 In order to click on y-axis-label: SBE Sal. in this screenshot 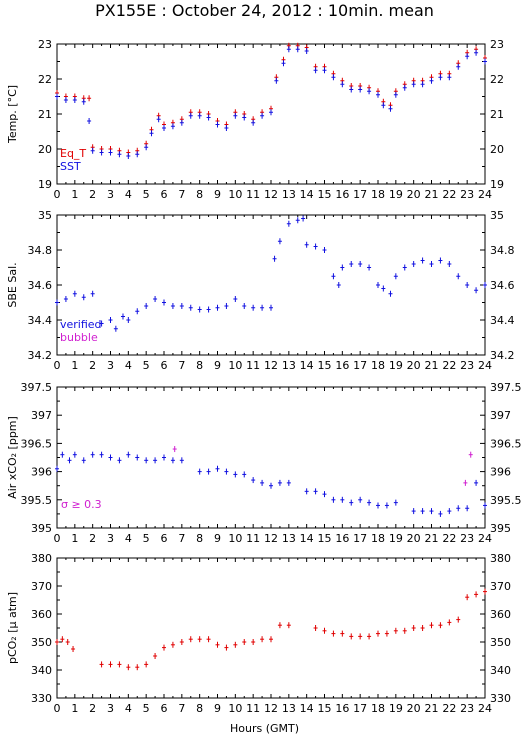, I will do `click(12, 284)`.